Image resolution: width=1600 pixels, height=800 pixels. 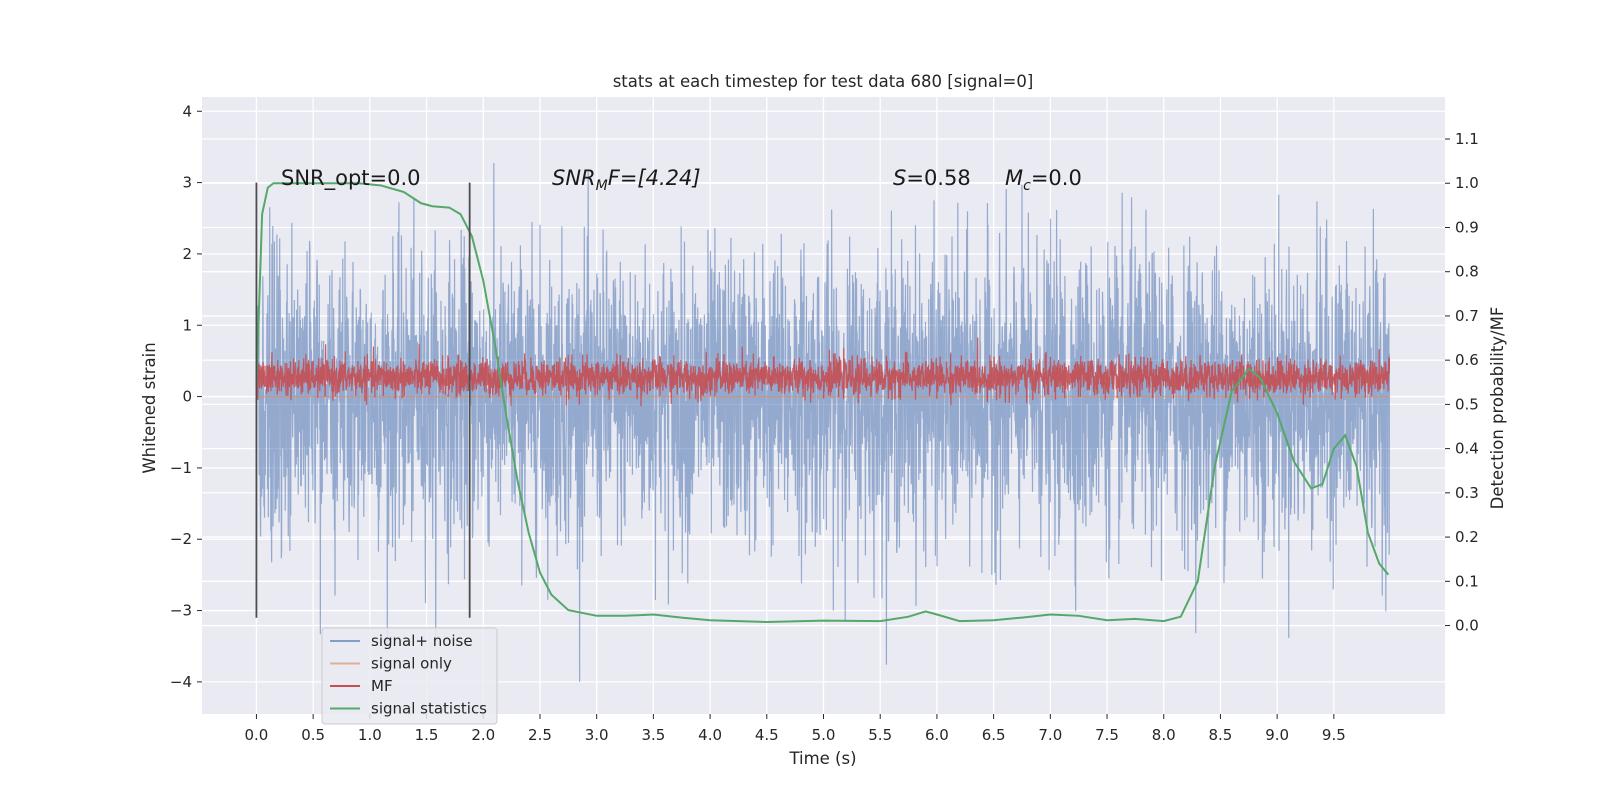 I want to click on legend-frame, so click(x=409, y=676).